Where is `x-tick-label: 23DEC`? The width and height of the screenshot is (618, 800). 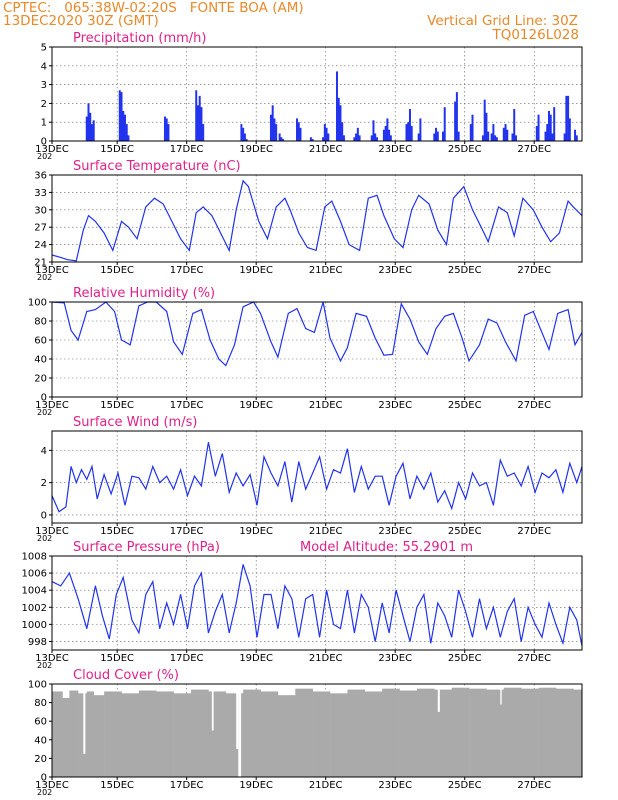
x-tick-label: 23DEC is located at coordinates (395, 658).